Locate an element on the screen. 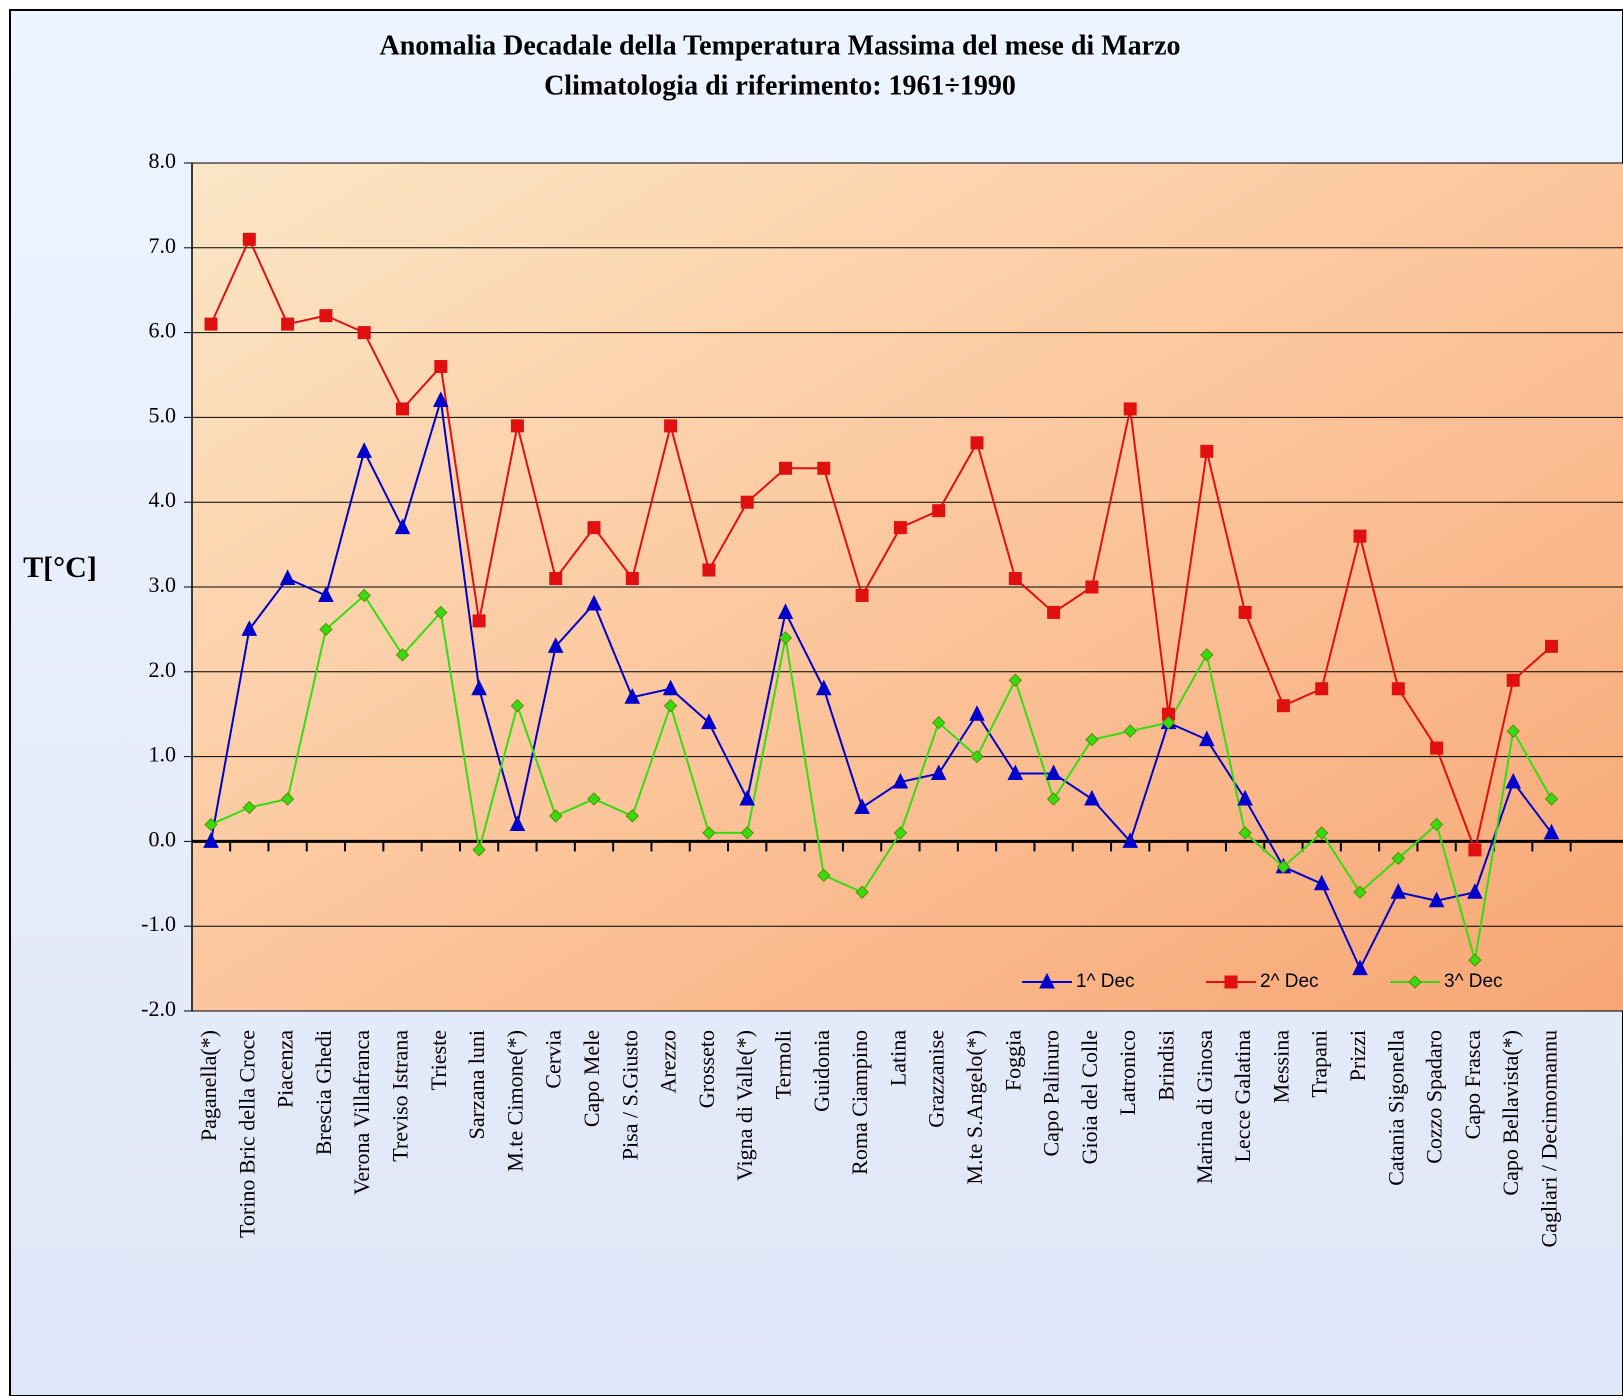 The height and width of the screenshot is (1396, 1623). y-tick-label: -2.0 is located at coordinates (158, 1008).